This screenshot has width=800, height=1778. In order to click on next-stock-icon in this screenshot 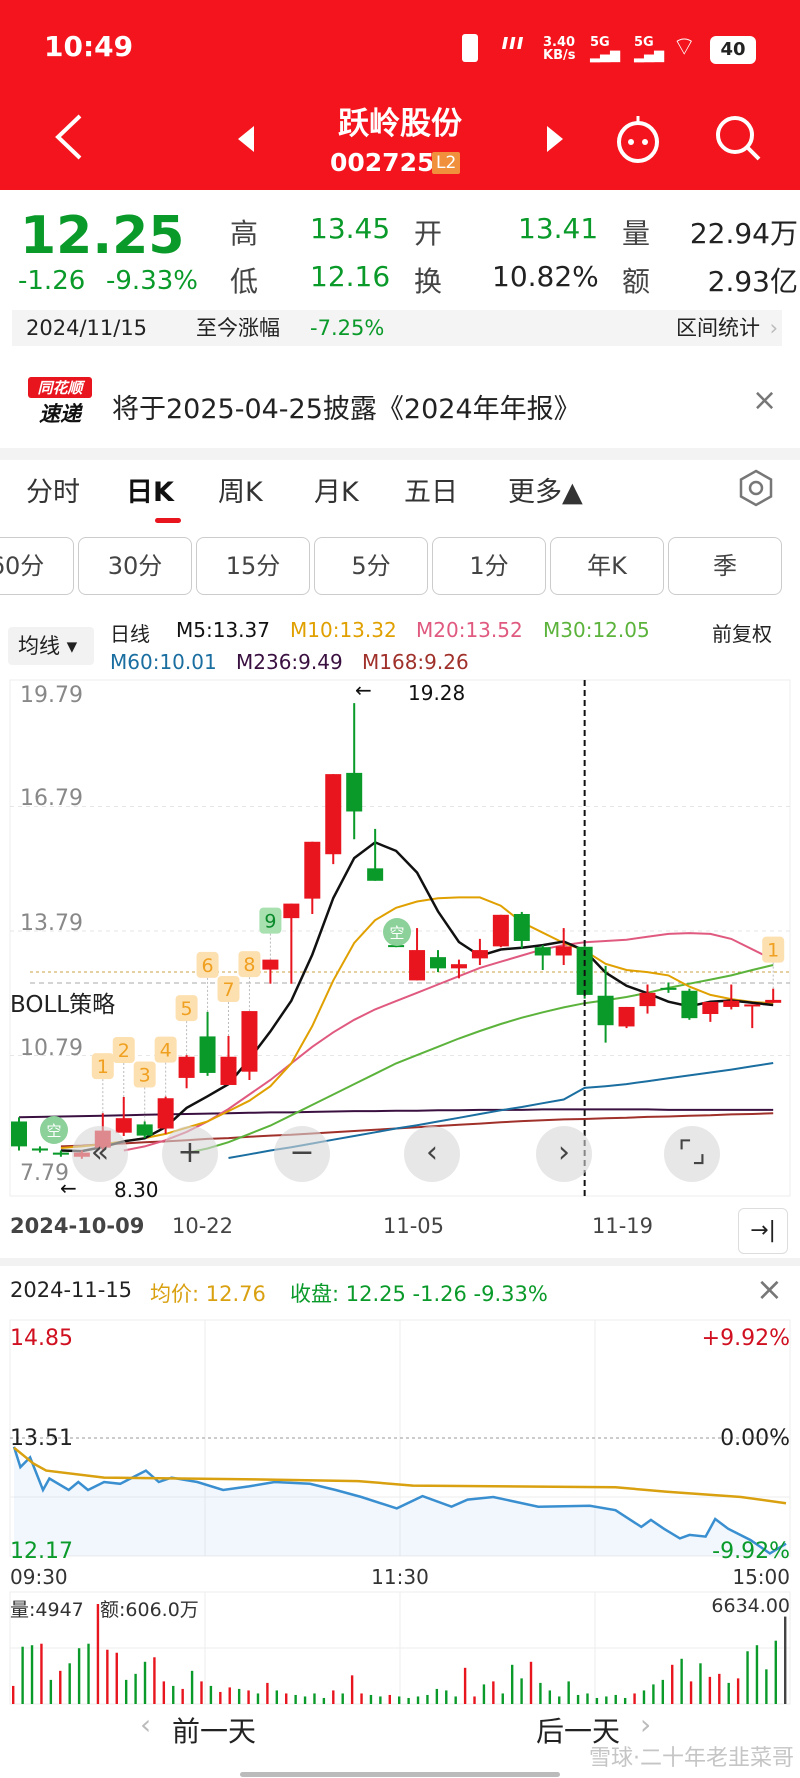, I will do `click(555, 139)`.